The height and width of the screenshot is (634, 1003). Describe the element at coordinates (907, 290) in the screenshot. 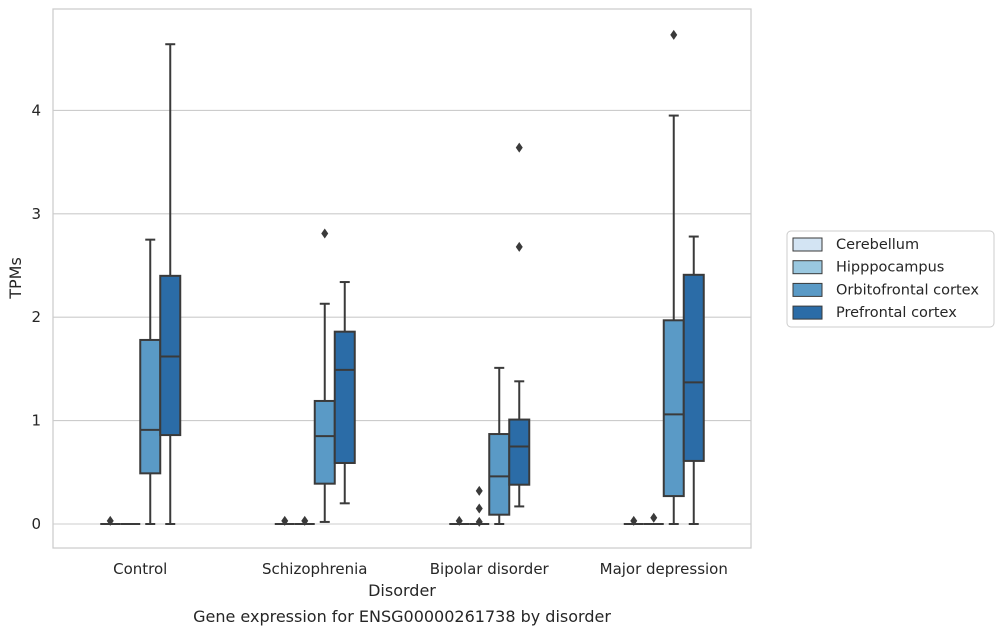

I see `legend-label: Orbitofrontal cortex` at that location.